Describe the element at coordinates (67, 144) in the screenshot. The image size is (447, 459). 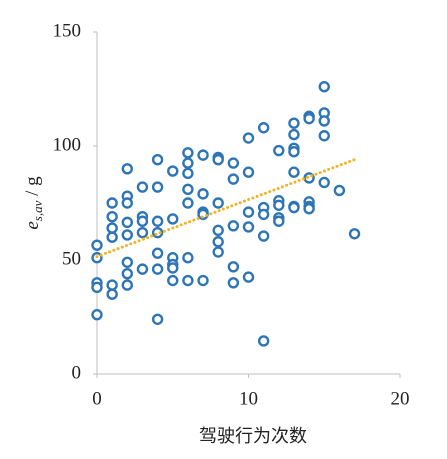
I see `y-tick-label: 100` at that location.